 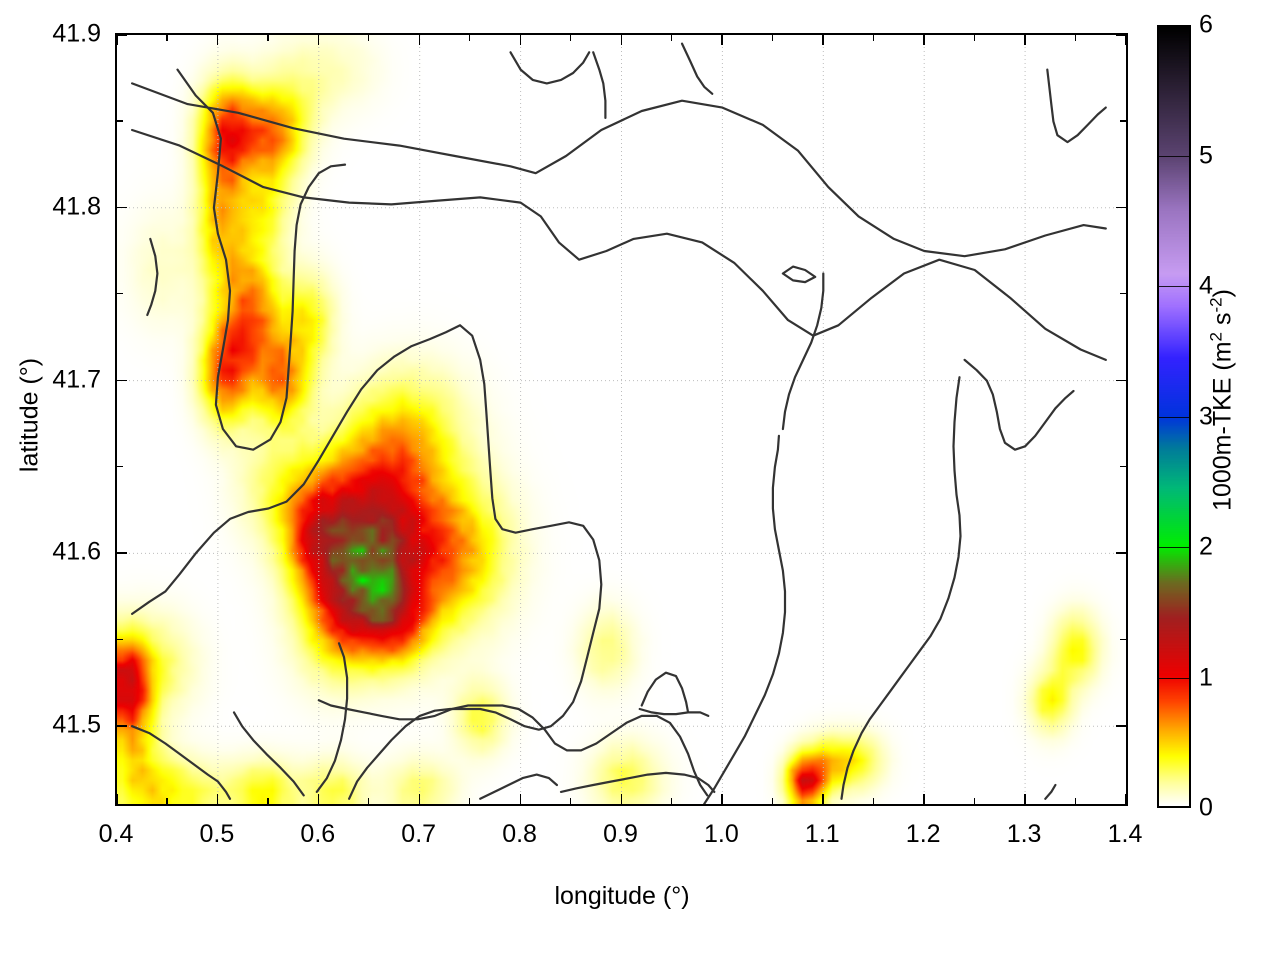 What do you see at coordinates (29, 415) in the screenshot?
I see `y-axis-label: latitude (°)` at bounding box center [29, 415].